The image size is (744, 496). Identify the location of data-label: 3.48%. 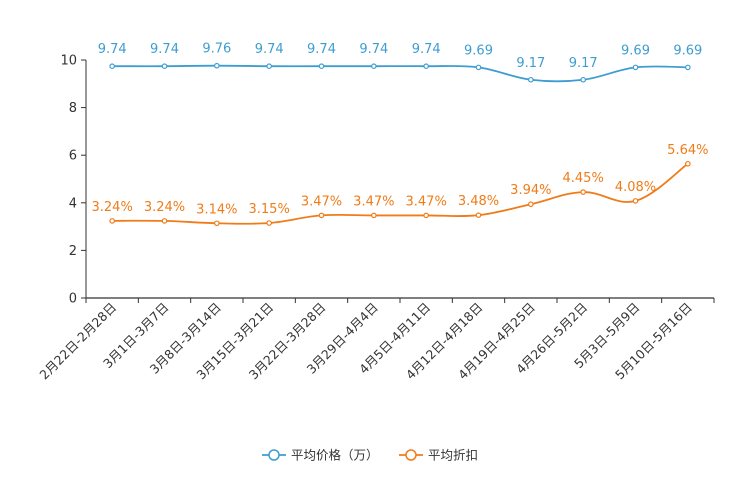
(478, 201).